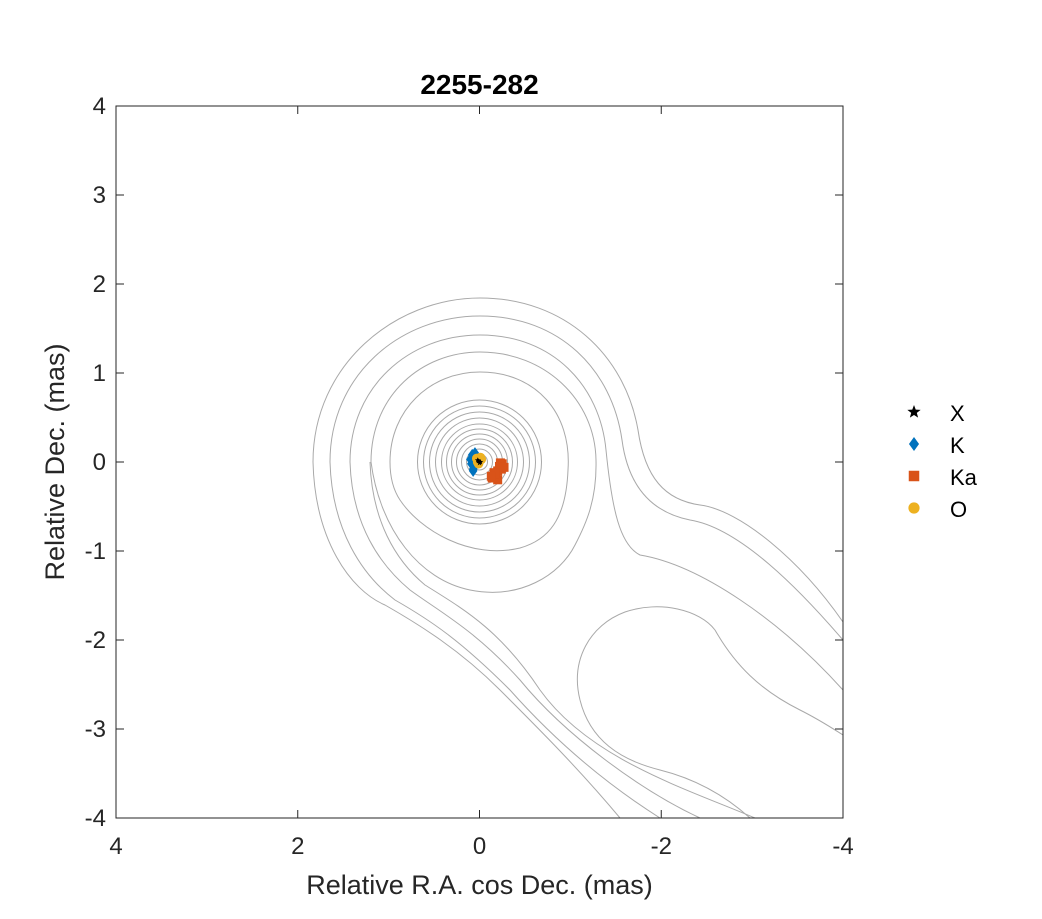 This screenshot has width=1042, height=919. What do you see at coordinates (99, 284) in the screenshot?
I see `y-tick-label: 2` at bounding box center [99, 284].